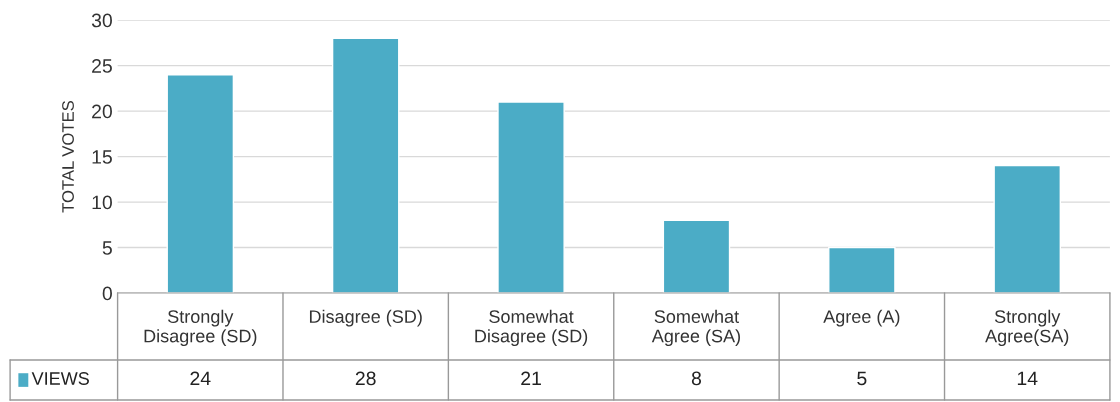 This screenshot has height=402, width=1120. Describe the element at coordinates (102, 111) in the screenshot. I see `y-tick-label: 20` at that location.